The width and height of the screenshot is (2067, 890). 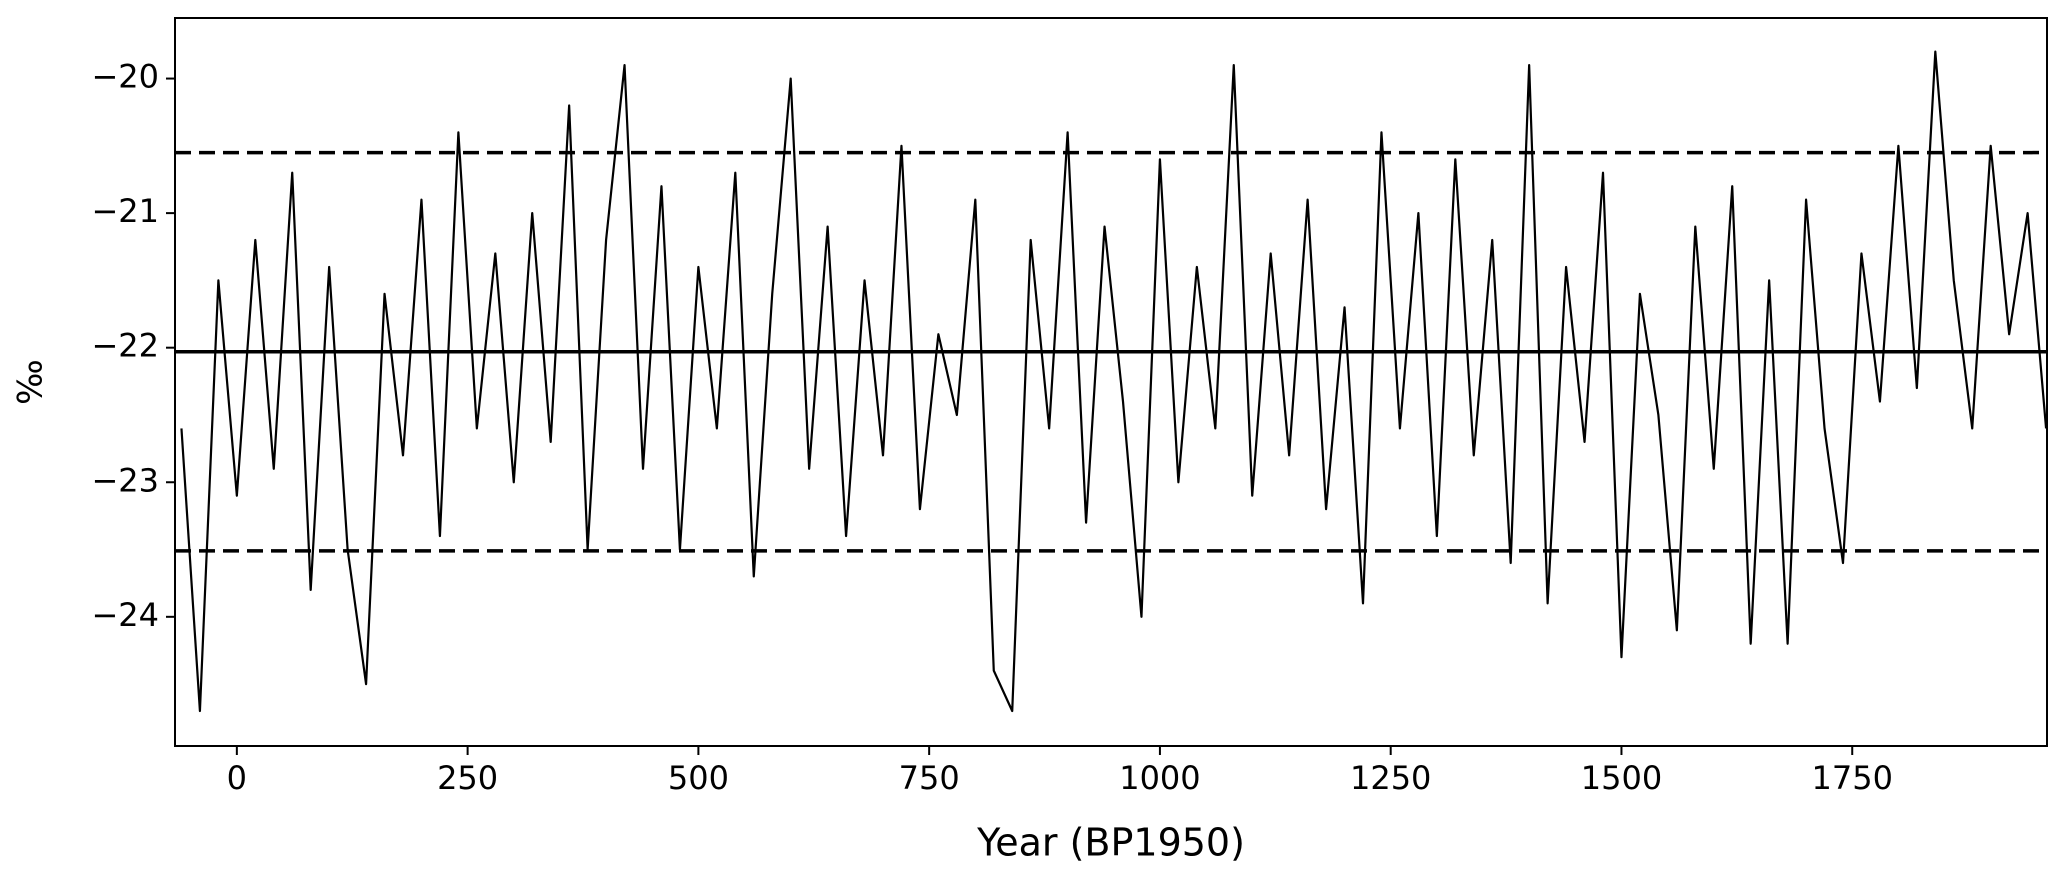 I want to click on y-tick-label: −22, so click(x=125, y=346).